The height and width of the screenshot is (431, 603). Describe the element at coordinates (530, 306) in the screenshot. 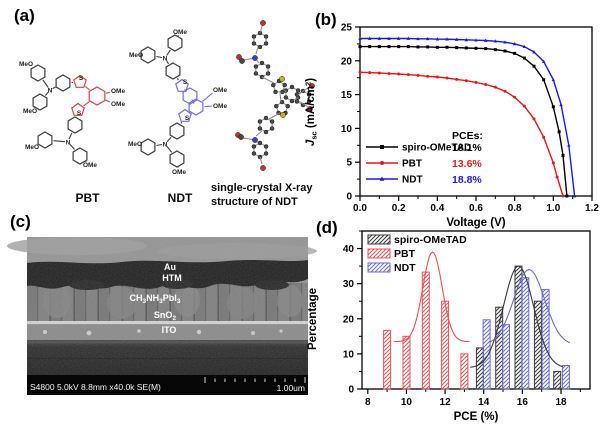

I see `hist-fit-NDT` at that location.